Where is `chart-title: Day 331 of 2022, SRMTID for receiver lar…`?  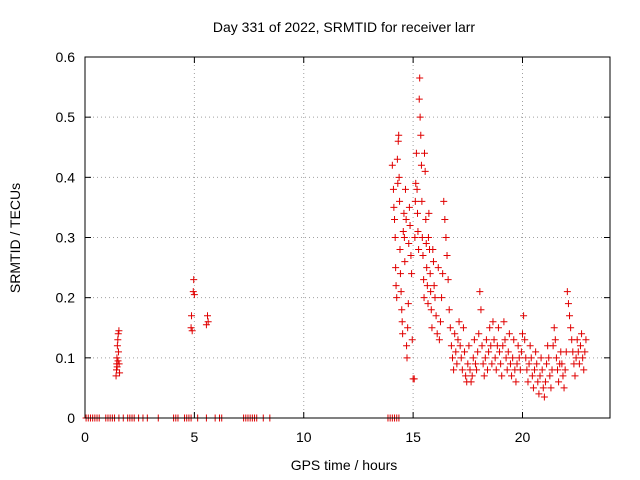 chart-title: Day 331 of 2022, SRMTID for receiver lar… is located at coordinates (344, 27).